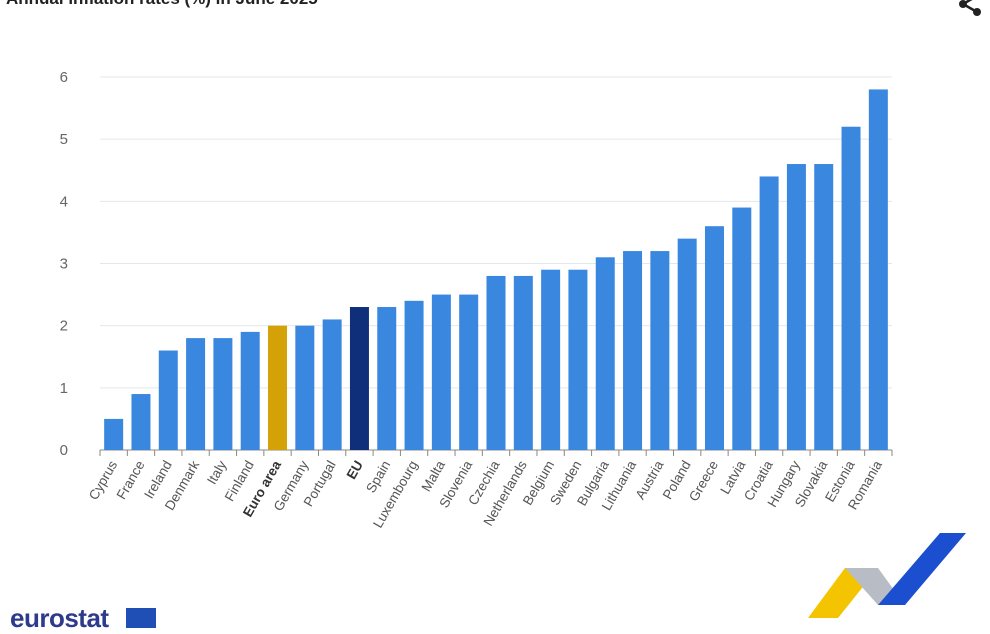 The height and width of the screenshot is (634, 990). Describe the element at coordinates (496, 362) in the screenshot. I see `bar-czechia` at that location.